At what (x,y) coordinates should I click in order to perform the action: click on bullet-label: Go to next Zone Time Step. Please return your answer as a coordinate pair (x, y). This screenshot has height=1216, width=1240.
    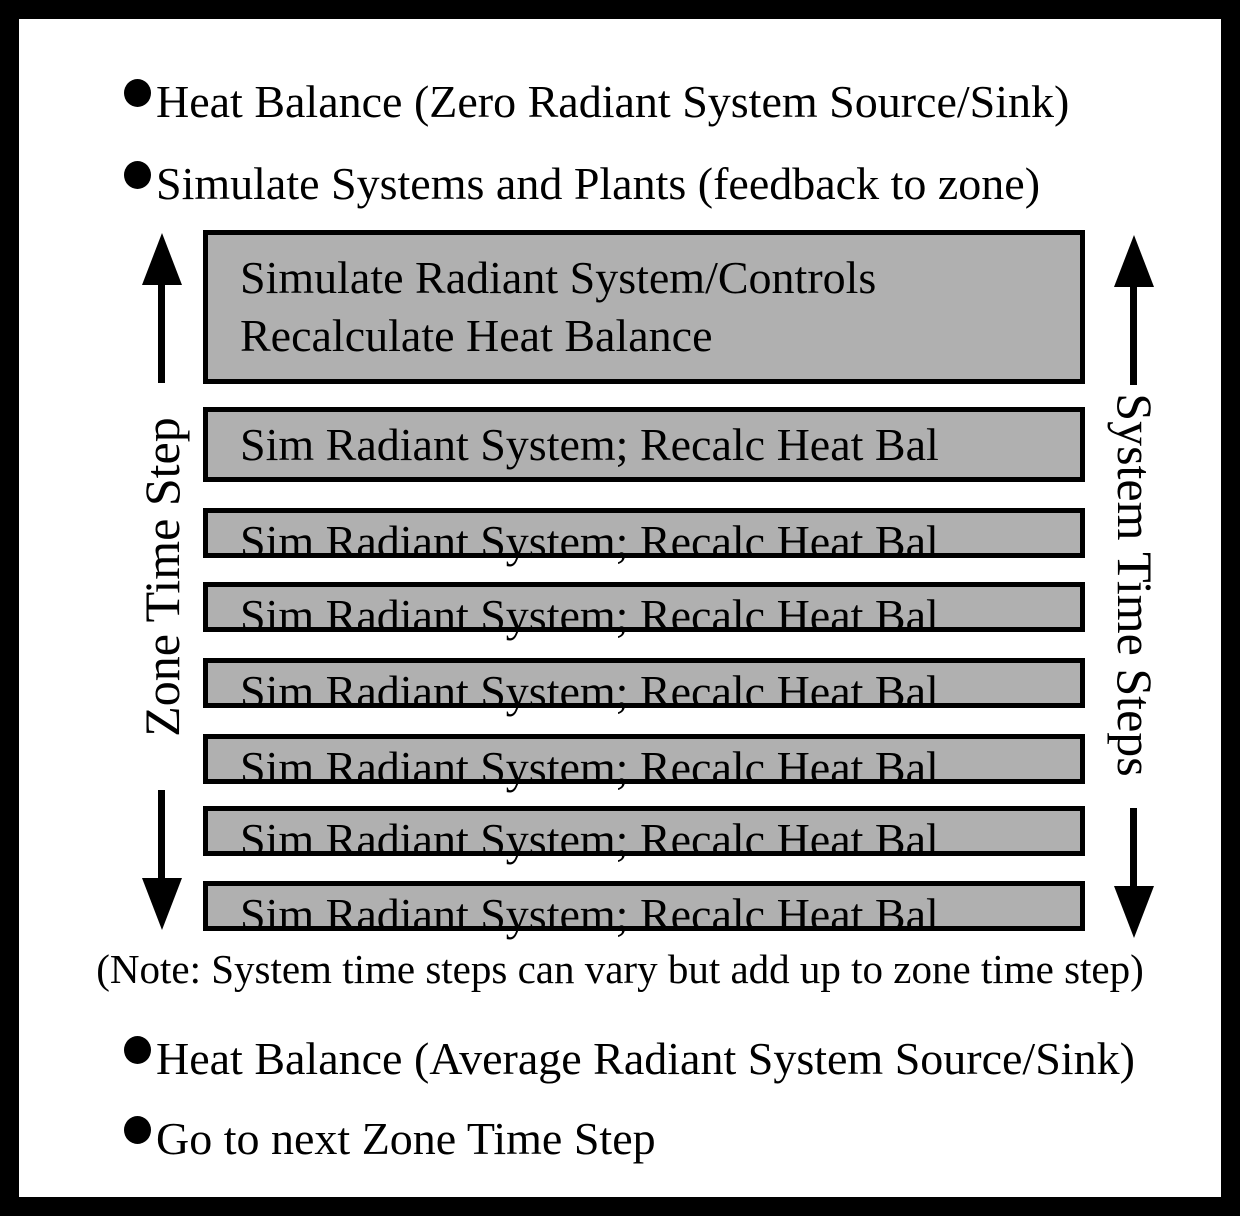
    Looking at the image, I should click on (406, 1138).